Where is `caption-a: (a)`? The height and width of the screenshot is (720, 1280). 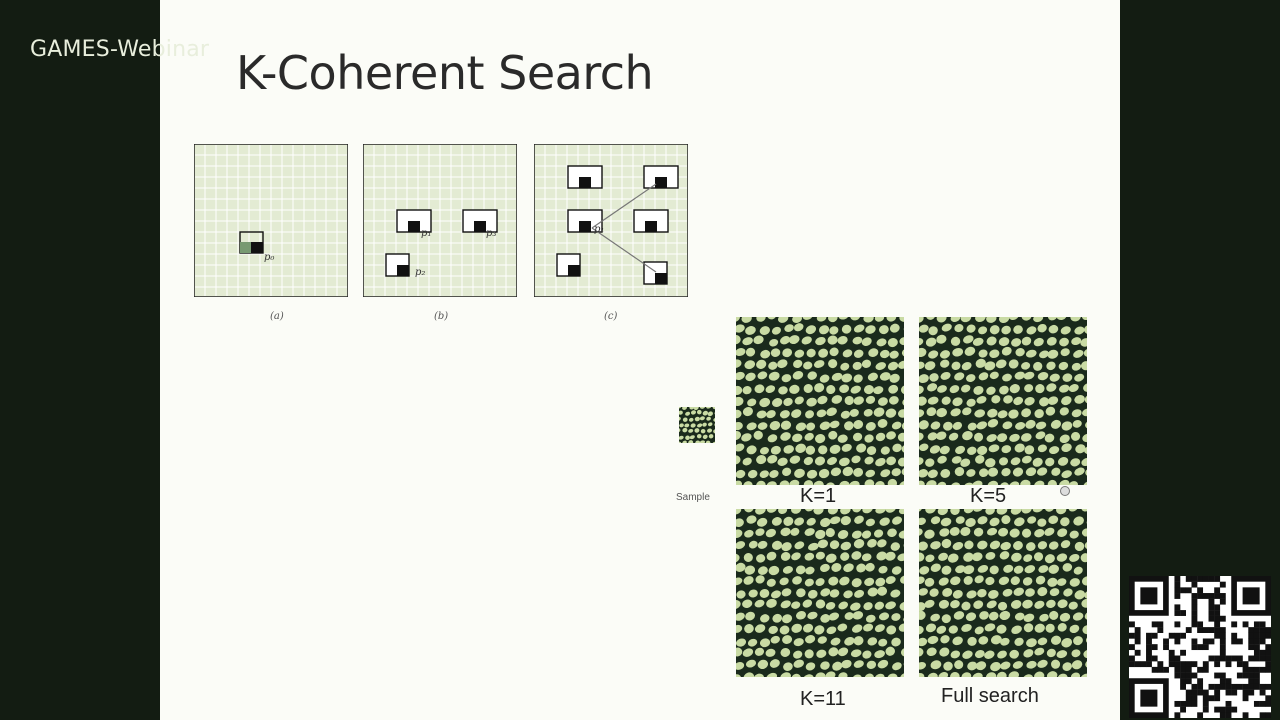 caption-a: (a) is located at coordinates (277, 316).